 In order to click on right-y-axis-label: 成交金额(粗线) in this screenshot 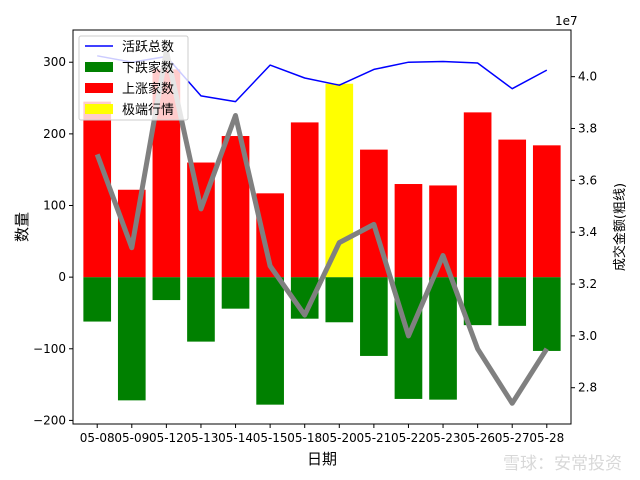, I will do `click(620, 227)`.